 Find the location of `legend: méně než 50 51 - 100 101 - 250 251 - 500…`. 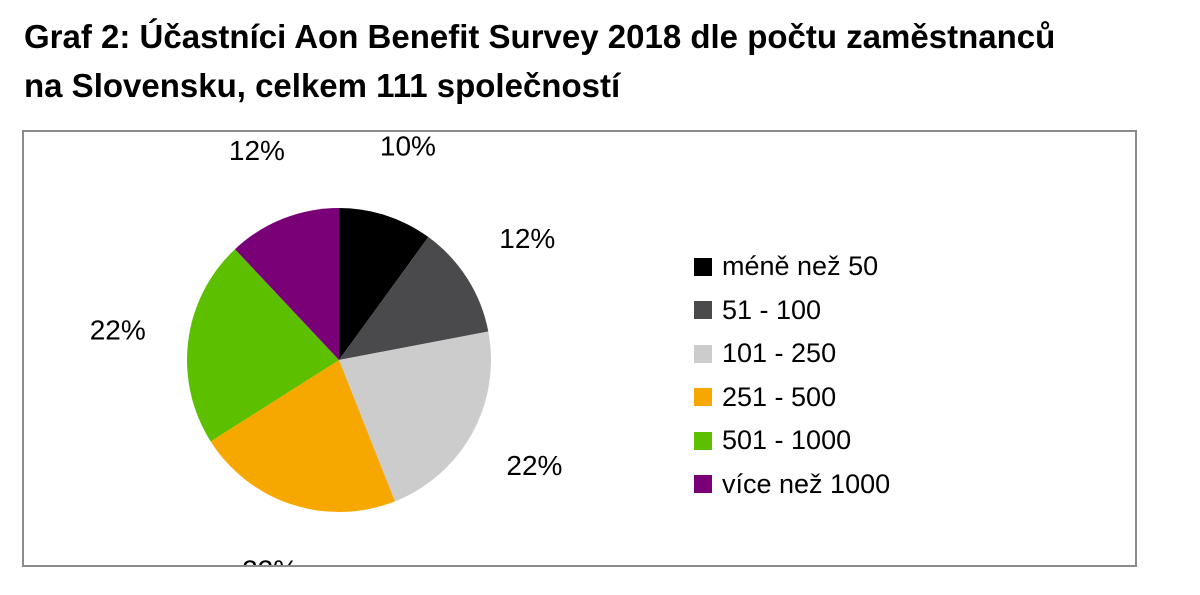

legend: méně než 50 51 - 100 101 - 250 251 - 500… is located at coordinates (844, 375).